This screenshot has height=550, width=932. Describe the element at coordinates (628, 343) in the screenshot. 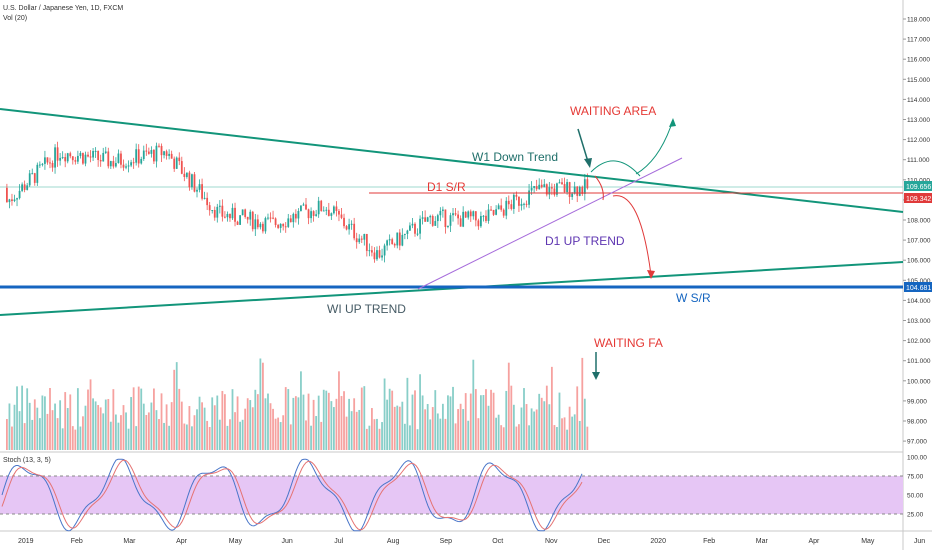

I see `waiting-fa-label: WAITING FA` at that location.